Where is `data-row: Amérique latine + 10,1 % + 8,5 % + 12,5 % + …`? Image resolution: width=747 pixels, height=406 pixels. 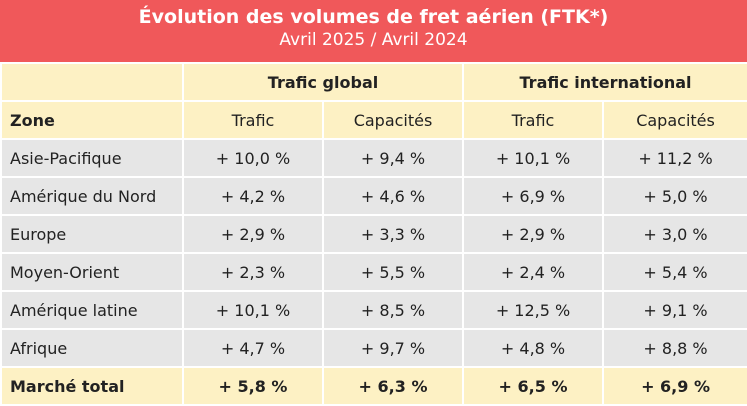
data-row: Amérique latine + 10,1 % + 8,5 % + 12,5 % + … is located at coordinates (373, 310).